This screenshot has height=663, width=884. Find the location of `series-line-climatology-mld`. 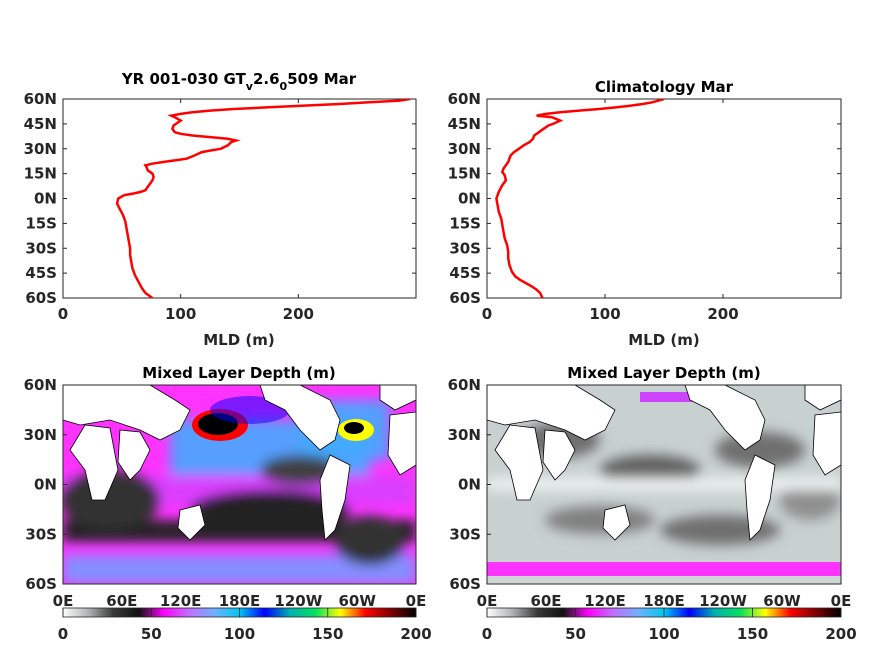

series-line-climatology-mld is located at coordinates (580, 198).